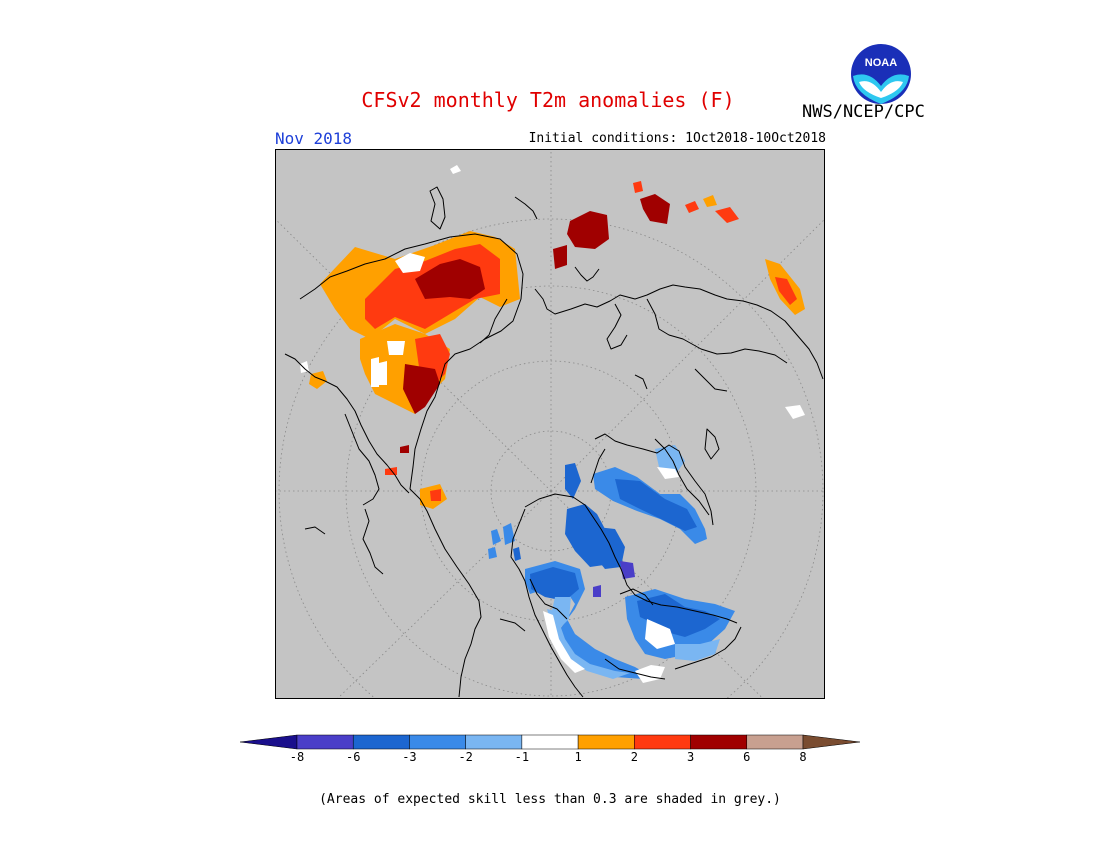 This screenshot has height=850, width=1100. I want to click on valid-month: Nov 2018, so click(314, 138).